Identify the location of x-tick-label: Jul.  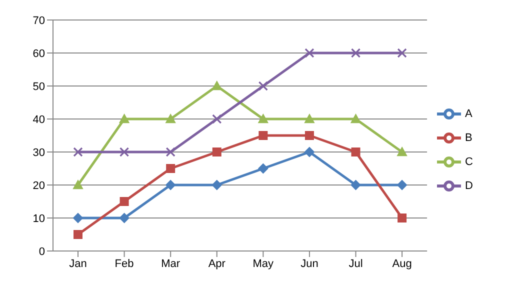
(355, 264).